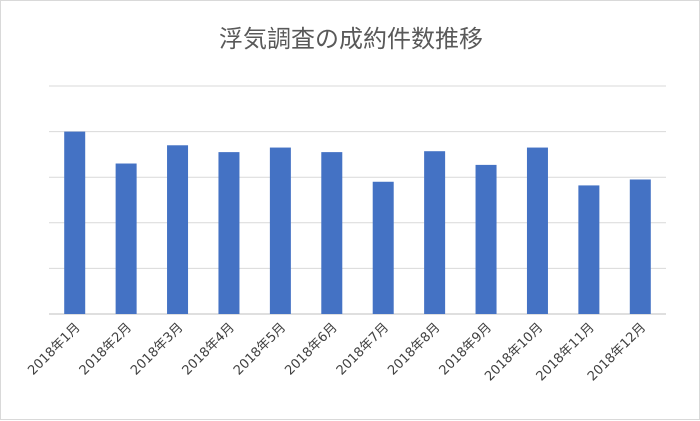 The height and width of the screenshot is (421, 700). Describe the element at coordinates (157, 349) in the screenshot. I see `x-tick-label: 2018年3月` at that location.